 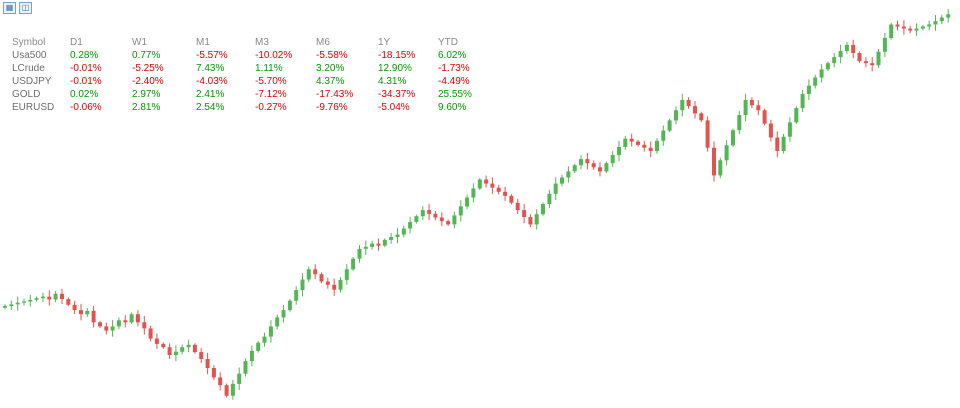 I want to click on table-header-m6: M6, so click(x=323, y=42).